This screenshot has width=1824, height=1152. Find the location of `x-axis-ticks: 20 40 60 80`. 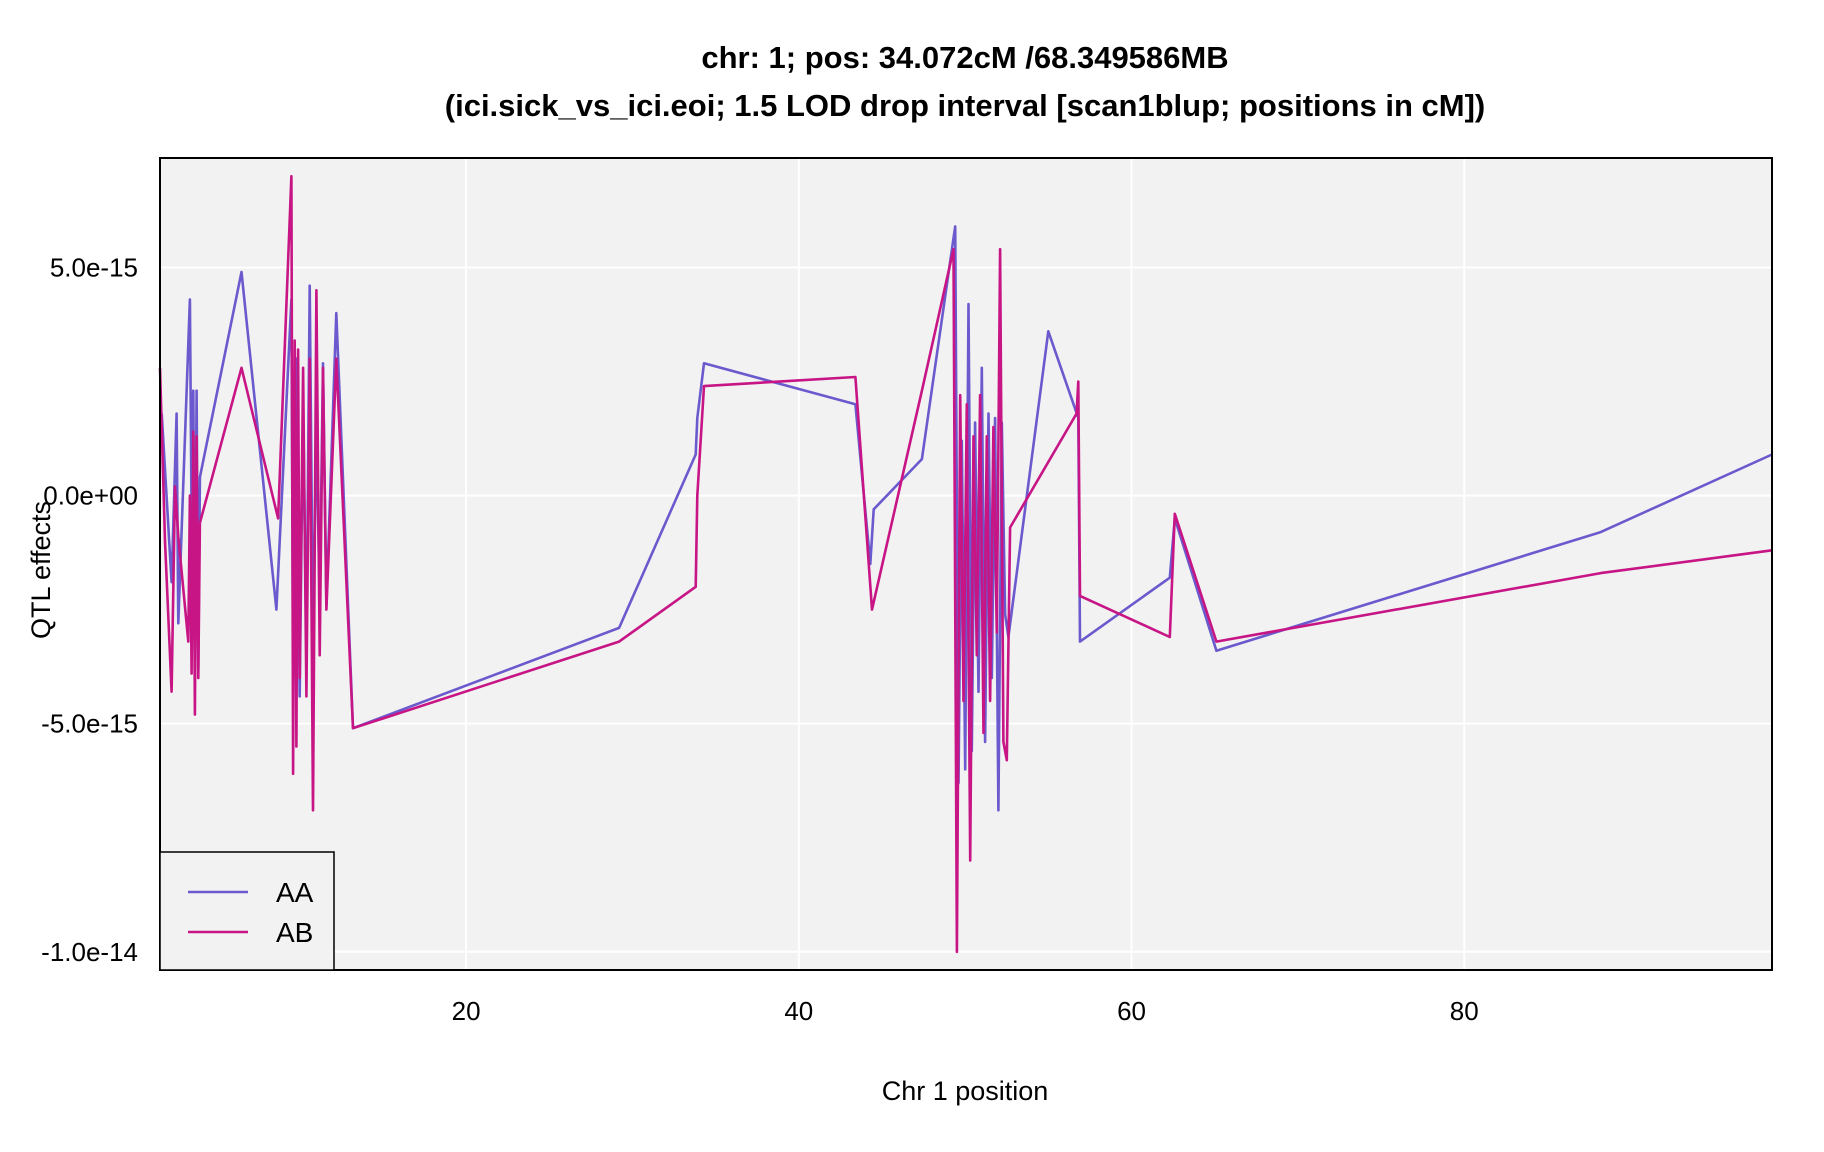

x-axis-ticks: 20 40 60 80 is located at coordinates (965, 1011).